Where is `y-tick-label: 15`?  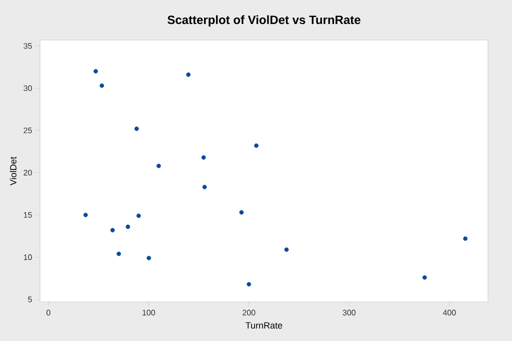
y-tick-label: 15 is located at coordinates (28, 215).